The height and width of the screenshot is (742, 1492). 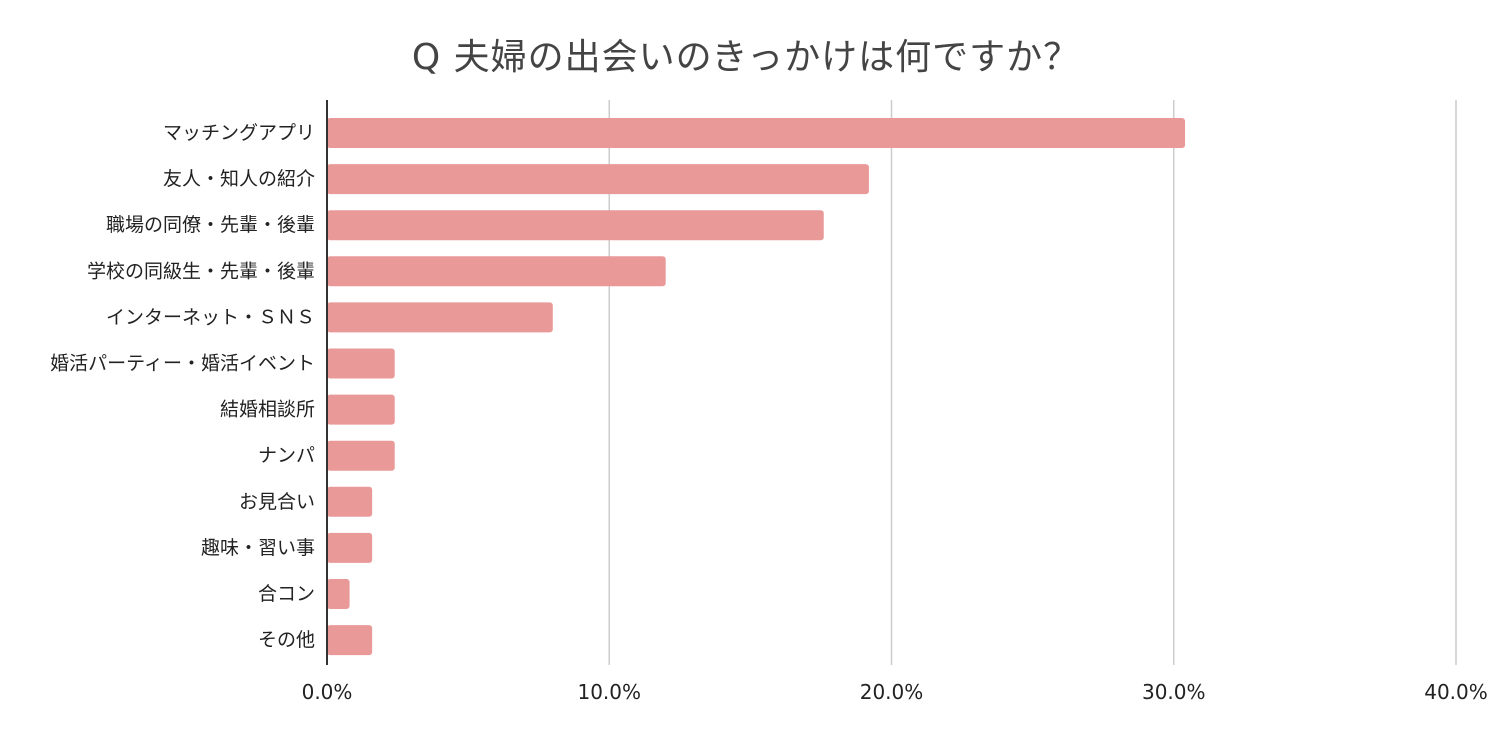 What do you see at coordinates (210, 225) in the screenshot?
I see `category-label: 職場の同僚・先輩・後輩` at bounding box center [210, 225].